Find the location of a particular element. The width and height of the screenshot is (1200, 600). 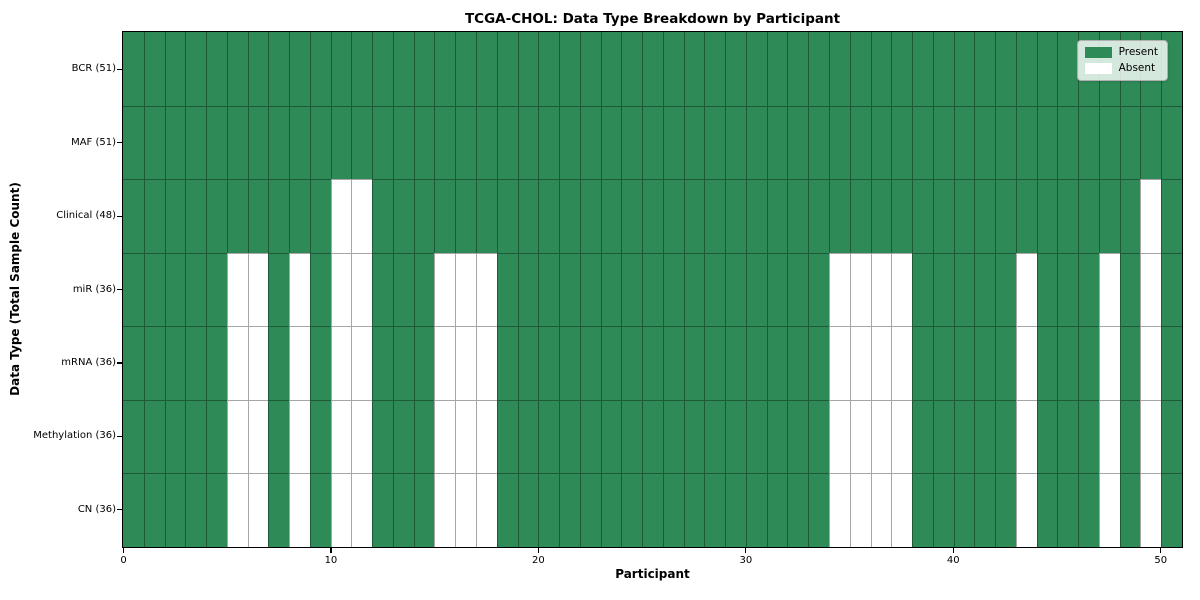

cell-BCR-p18 is located at coordinates (507, 69).